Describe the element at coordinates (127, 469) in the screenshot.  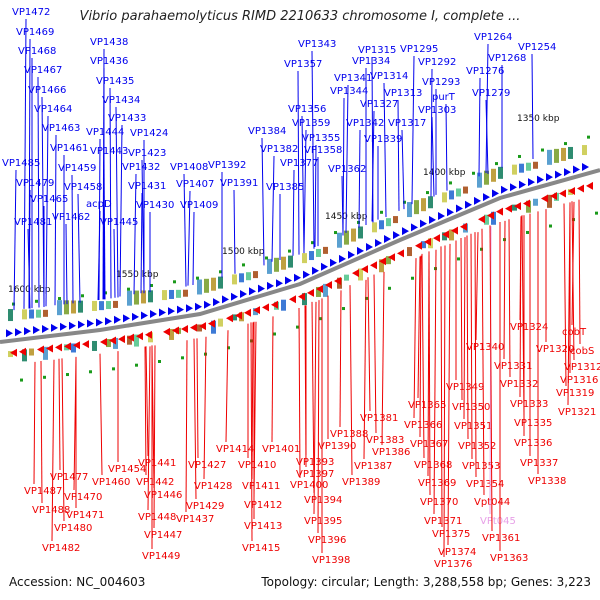
I see `gene-label: VP1454` at that location.